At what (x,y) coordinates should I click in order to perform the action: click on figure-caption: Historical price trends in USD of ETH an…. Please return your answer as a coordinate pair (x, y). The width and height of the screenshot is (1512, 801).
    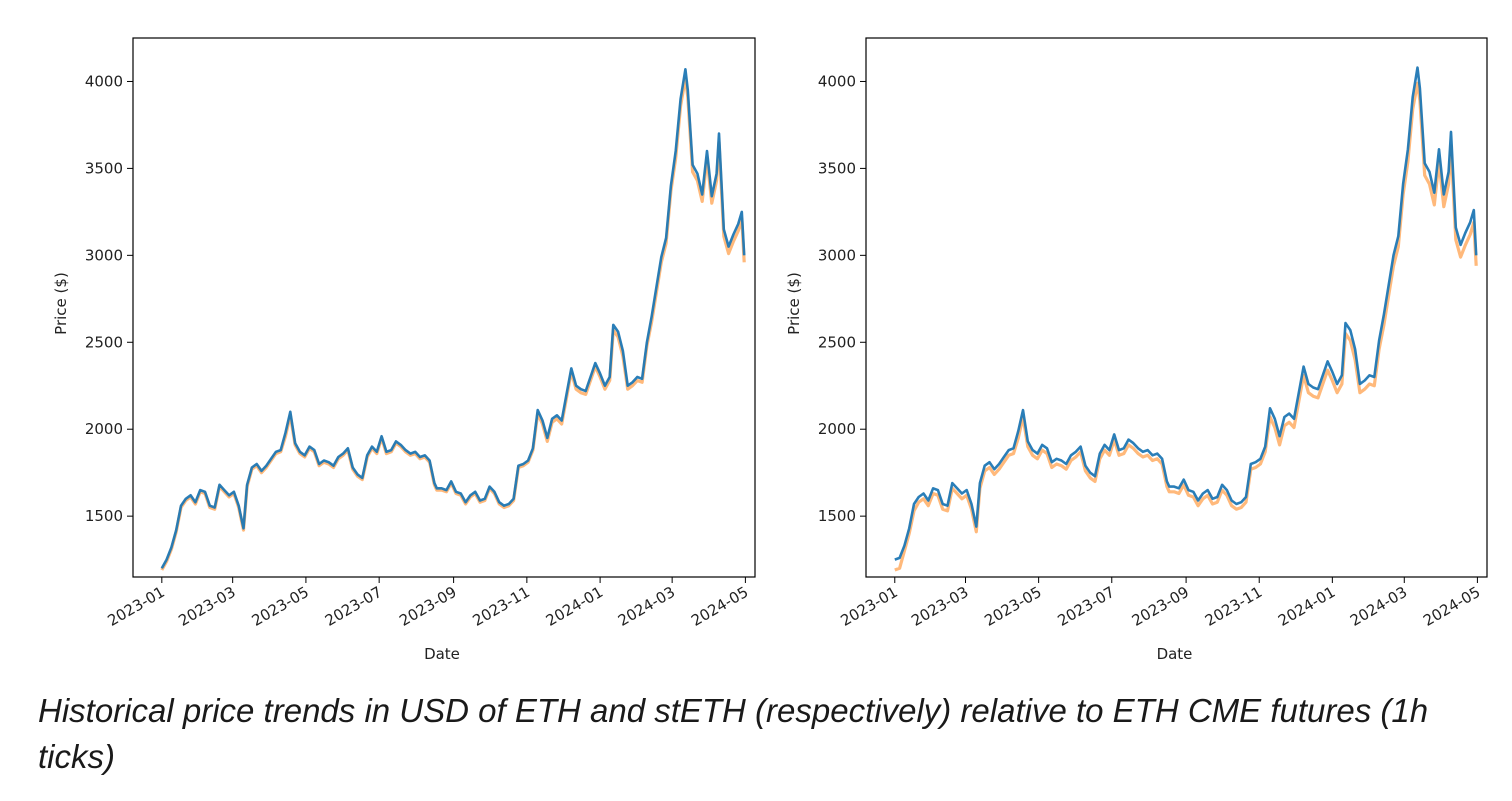
    Looking at the image, I should click on (733, 733).